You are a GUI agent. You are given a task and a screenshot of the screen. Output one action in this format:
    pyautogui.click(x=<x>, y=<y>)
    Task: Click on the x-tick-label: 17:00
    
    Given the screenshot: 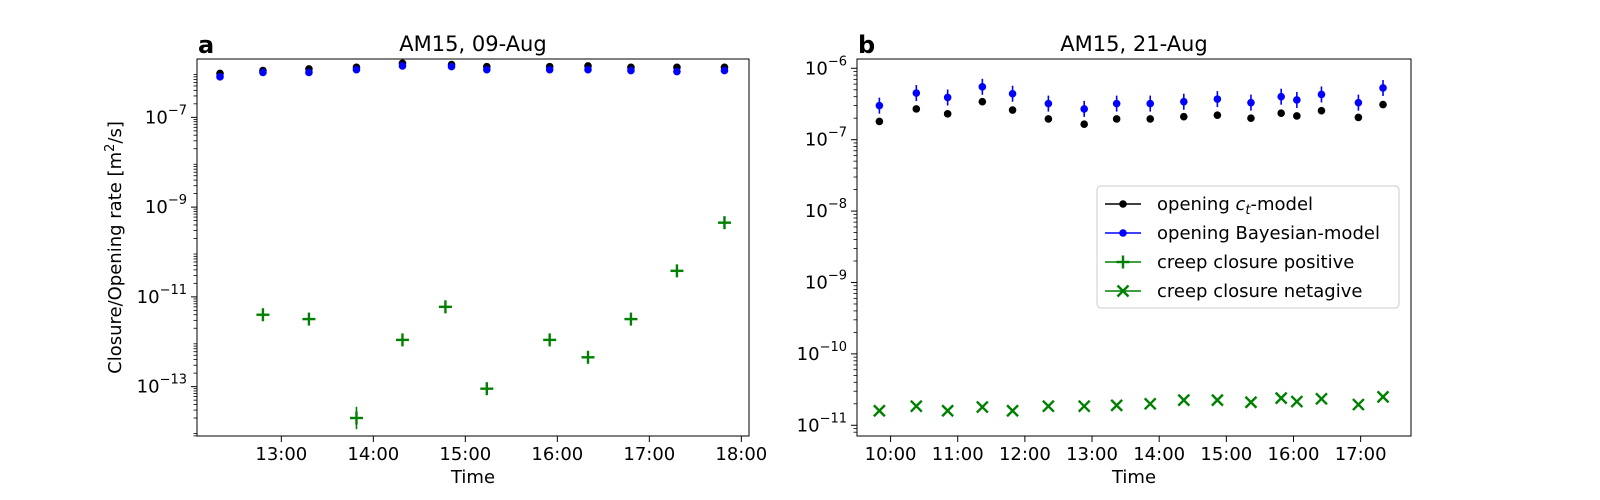 What is the action you would take?
    pyautogui.click(x=1361, y=454)
    